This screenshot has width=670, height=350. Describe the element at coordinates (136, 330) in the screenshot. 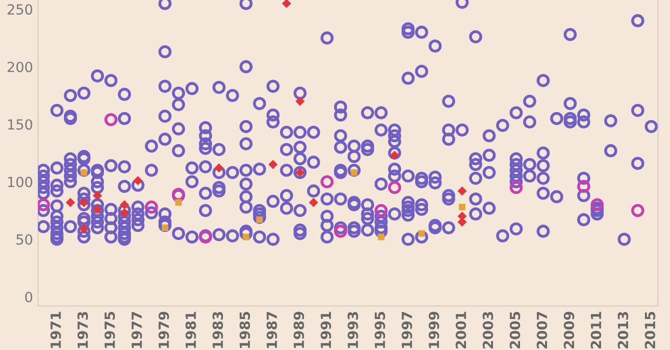

I see `x-tick-label: 1977` at that location.